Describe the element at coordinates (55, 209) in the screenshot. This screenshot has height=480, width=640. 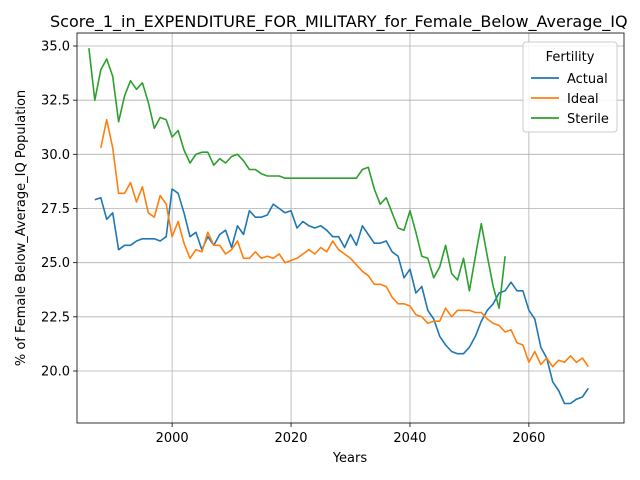
I see `y-tick-label: 27.5` at that location.